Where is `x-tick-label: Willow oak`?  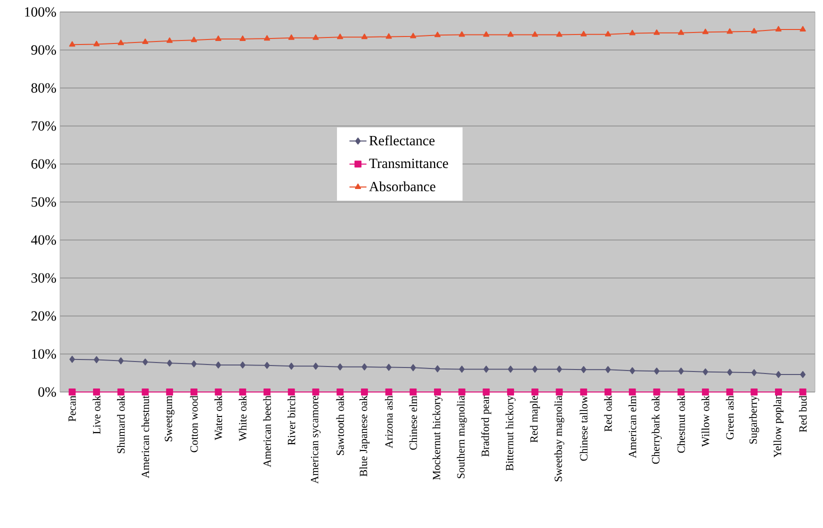
x-tick-label: Willow oak is located at coordinates (706, 421).